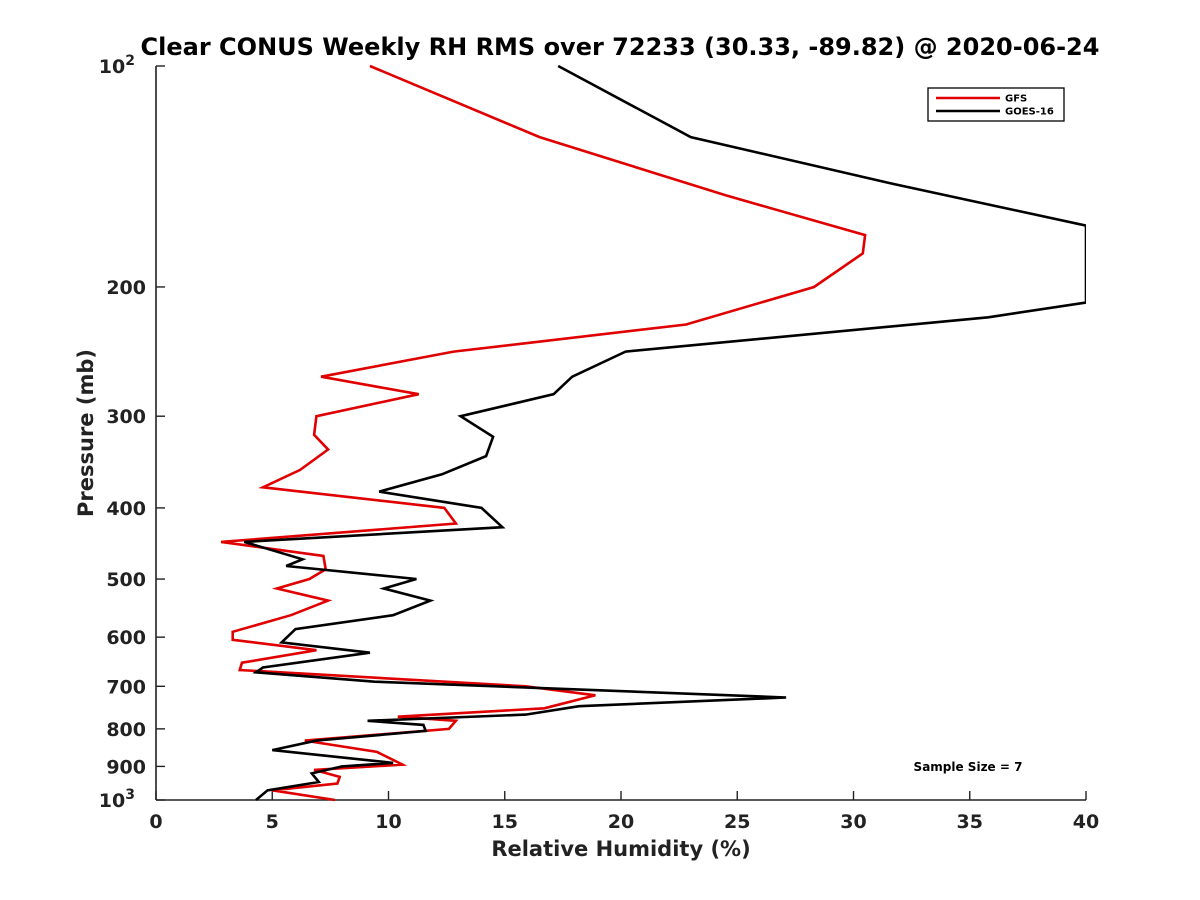  Describe the element at coordinates (1029, 112) in the screenshot. I see `legend-label-goes16: GOES-16` at that location.